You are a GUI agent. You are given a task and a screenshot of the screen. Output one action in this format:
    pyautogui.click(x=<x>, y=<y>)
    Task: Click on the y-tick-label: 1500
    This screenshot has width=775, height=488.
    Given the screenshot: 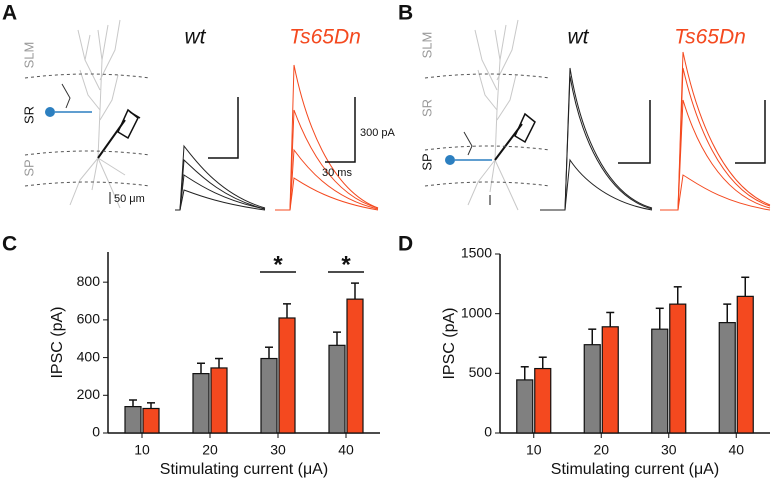 What is the action you would take?
    pyautogui.click(x=476, y=253)
    